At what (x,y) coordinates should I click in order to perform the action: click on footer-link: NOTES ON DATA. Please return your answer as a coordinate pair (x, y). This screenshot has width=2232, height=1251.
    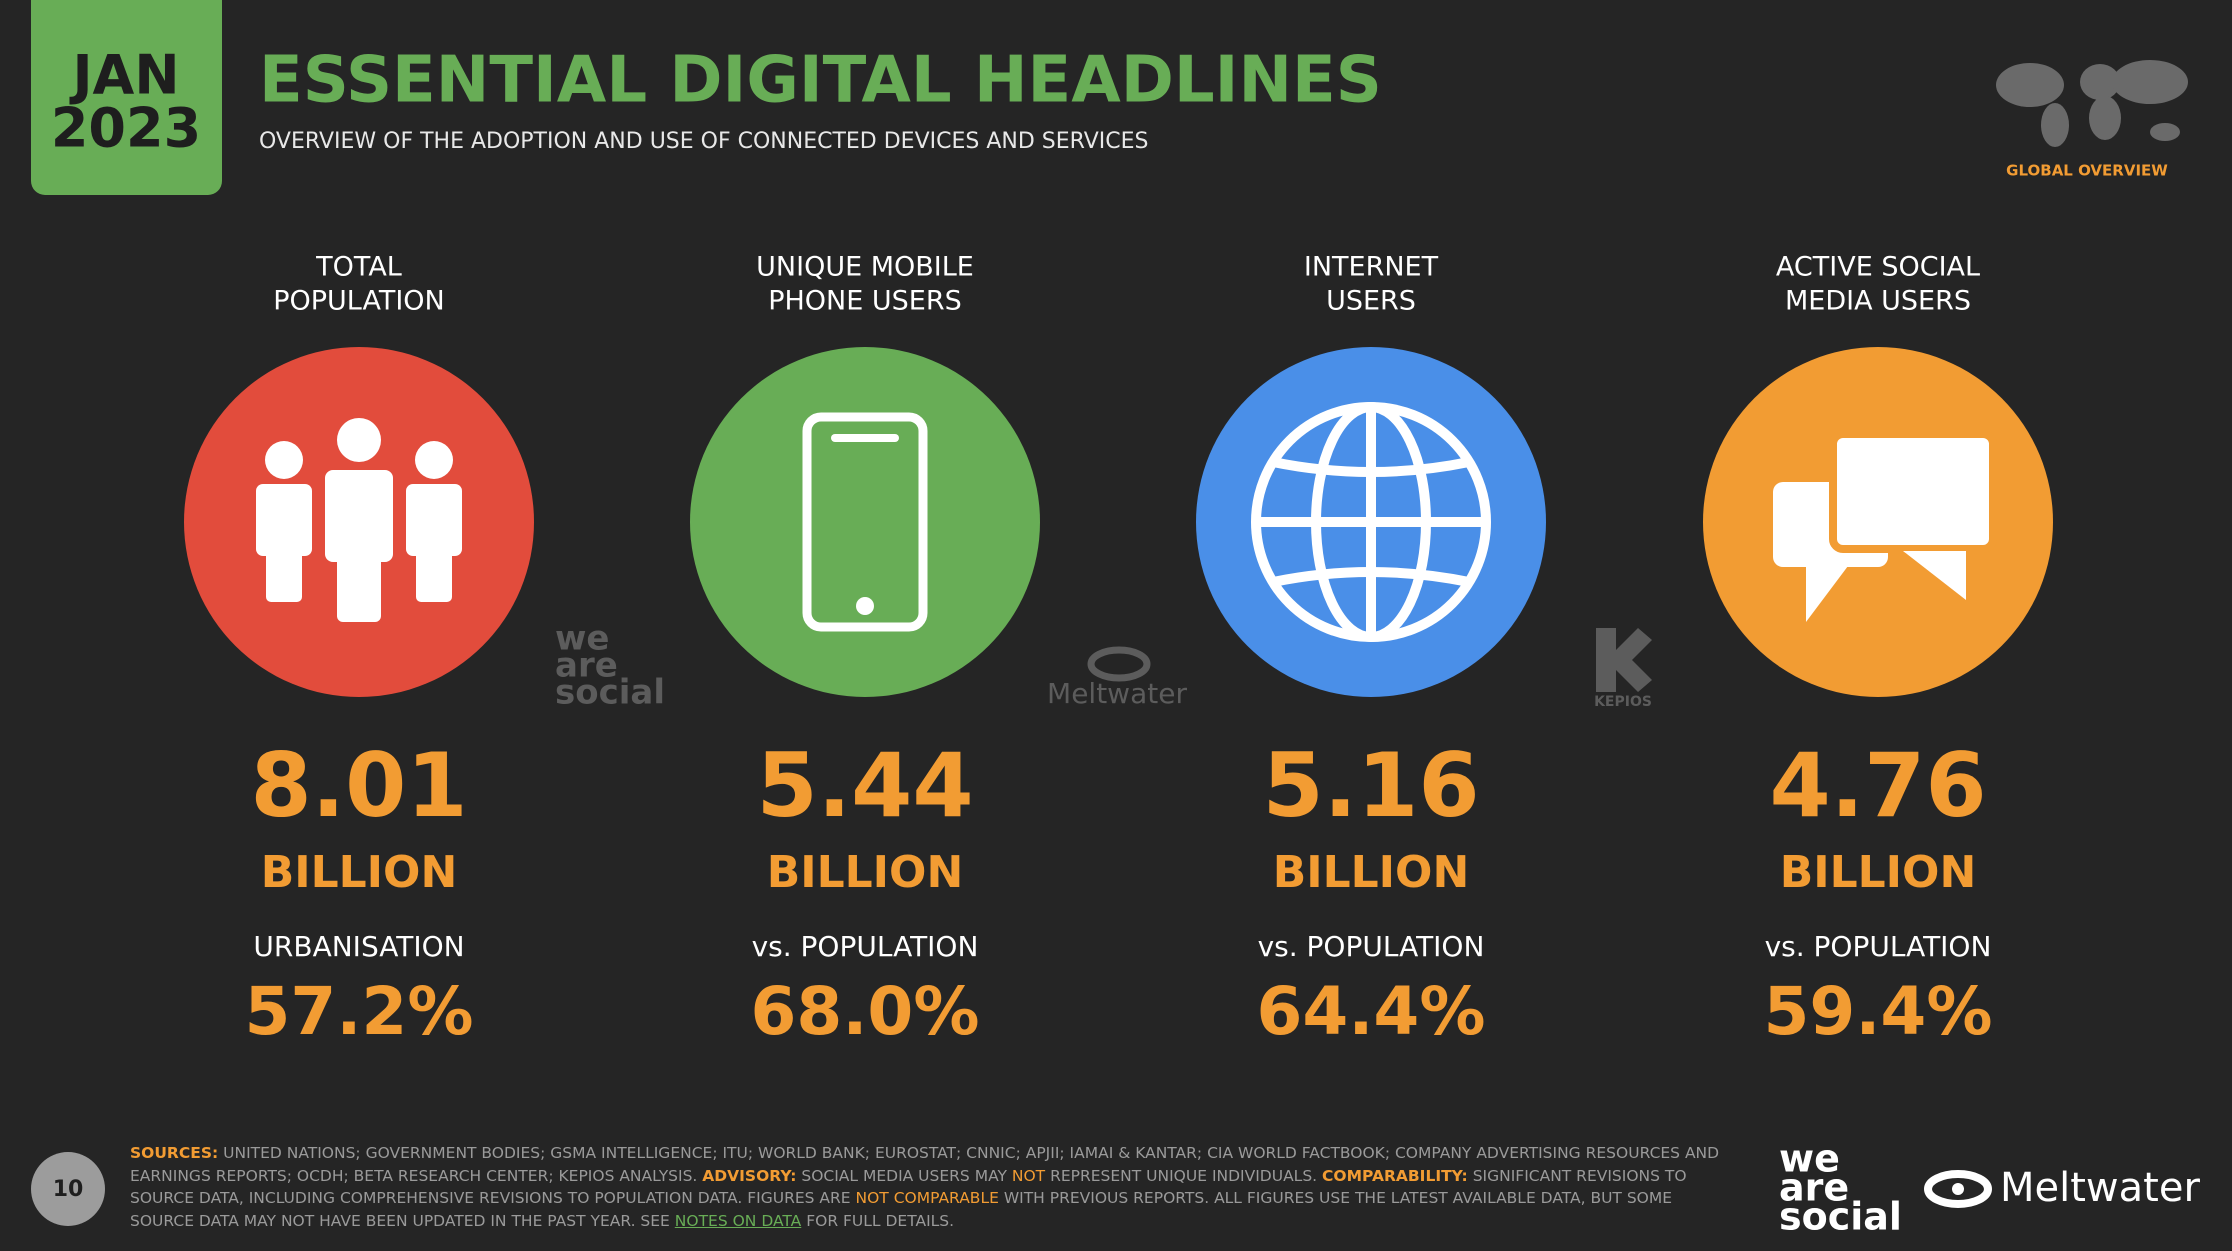
    Looking at the image, I should click on (738, 1220).